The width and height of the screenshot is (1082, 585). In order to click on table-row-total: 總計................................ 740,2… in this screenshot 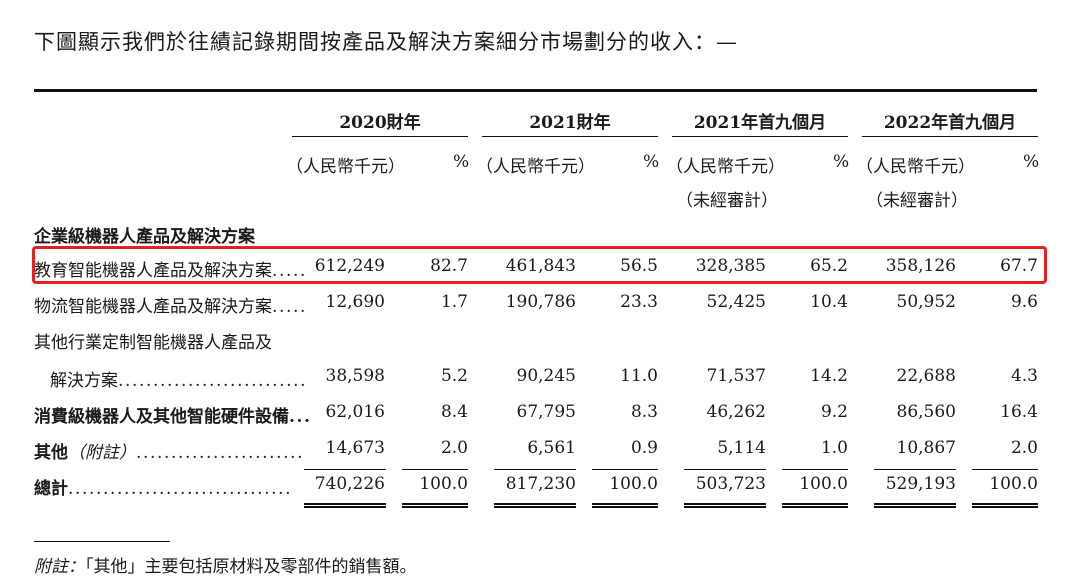, I will do `click(541, 489)`.